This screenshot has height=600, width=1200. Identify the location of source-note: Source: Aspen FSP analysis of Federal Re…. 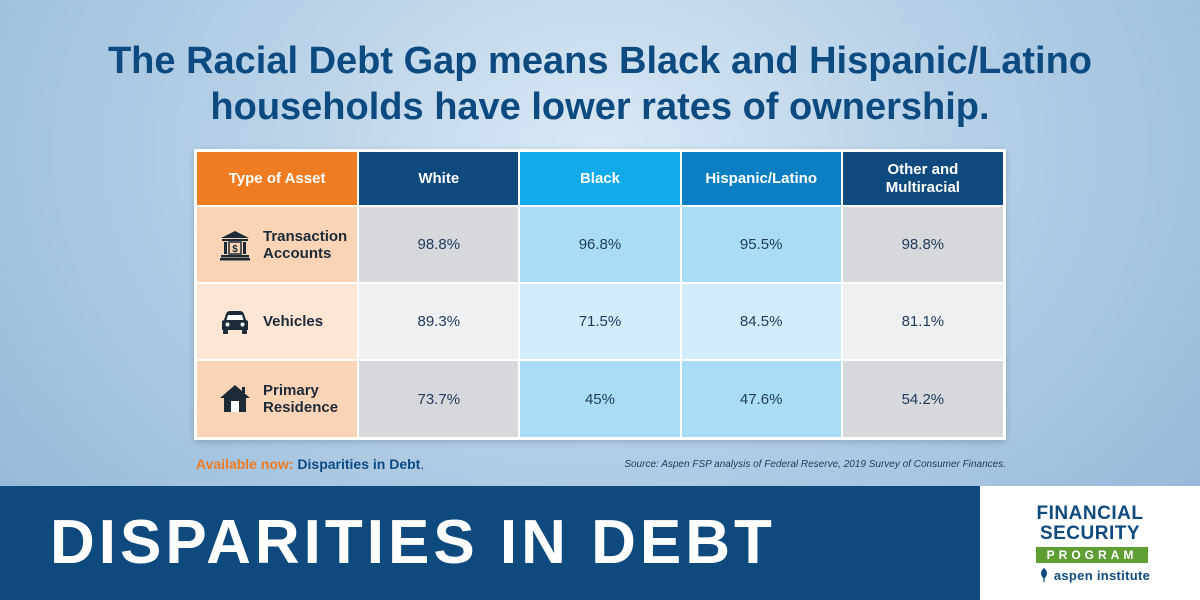
(815, 464).